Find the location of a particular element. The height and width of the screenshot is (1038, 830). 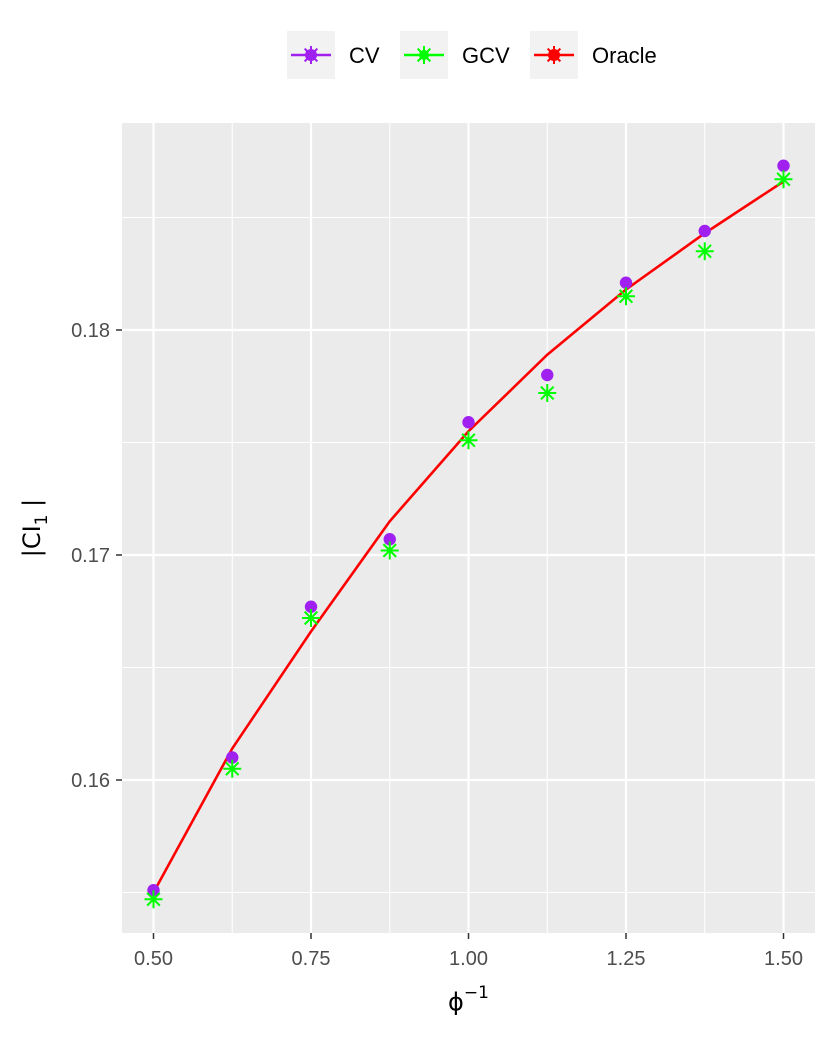

x-tick-label: 1.00 is located at coordinates (468, 959).